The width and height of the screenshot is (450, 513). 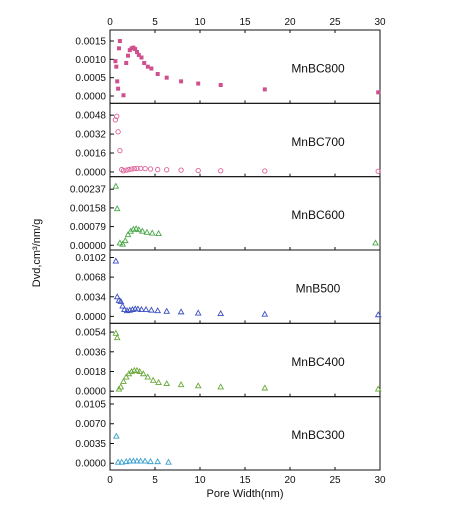 What do you see at coordinates (318, 362) in the screenshot?
I see `panel-label: MnBC400` at bounding box center [318, 362].